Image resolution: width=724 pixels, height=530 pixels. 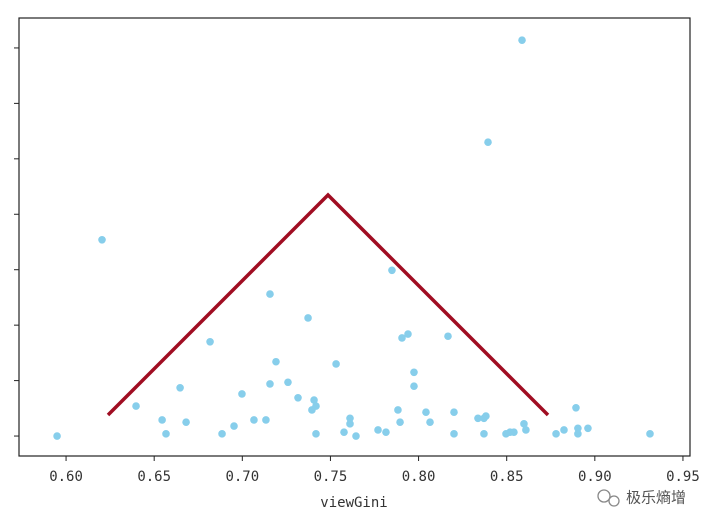 I want to click on x-tick-label: 0.95, so click(x=683, y=477).